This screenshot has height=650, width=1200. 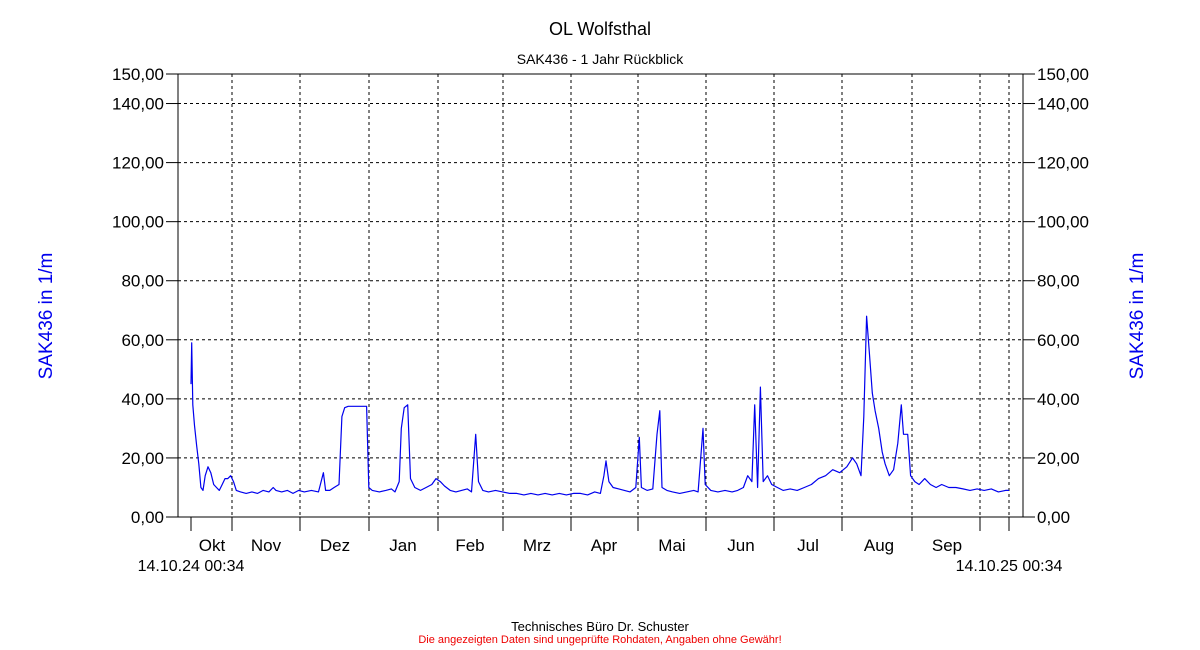 I want to click on x-axis: Okt Nov Dez Jan Feb Mrz Apr Mai Jun Jul Aug Sep, so click(x=600, y=536).